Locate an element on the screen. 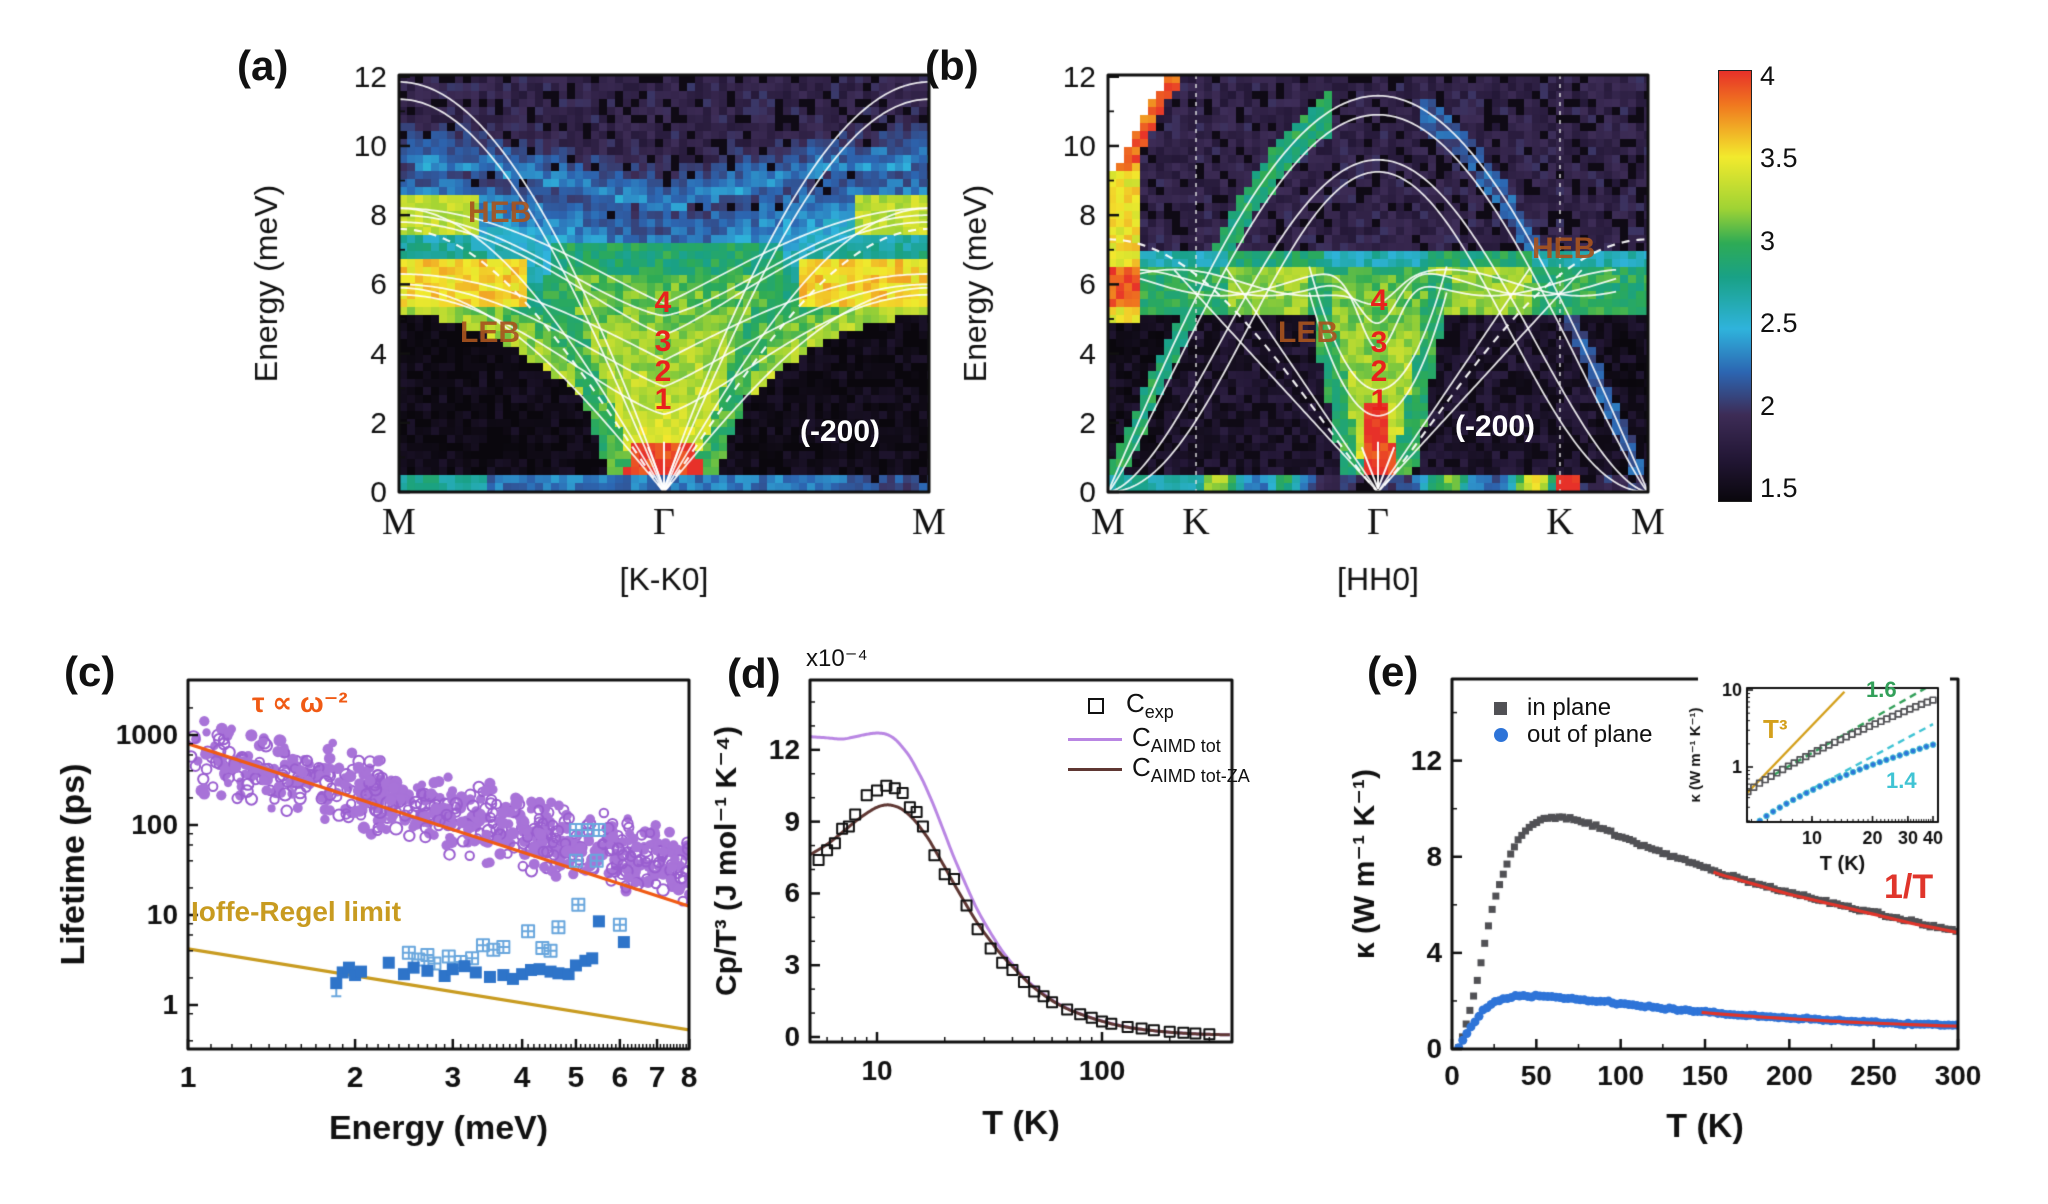 Image resolution: width=2048 pixels, height=1204 pixels. leb-label-b: LEB is located at coordinates (1308, 332).